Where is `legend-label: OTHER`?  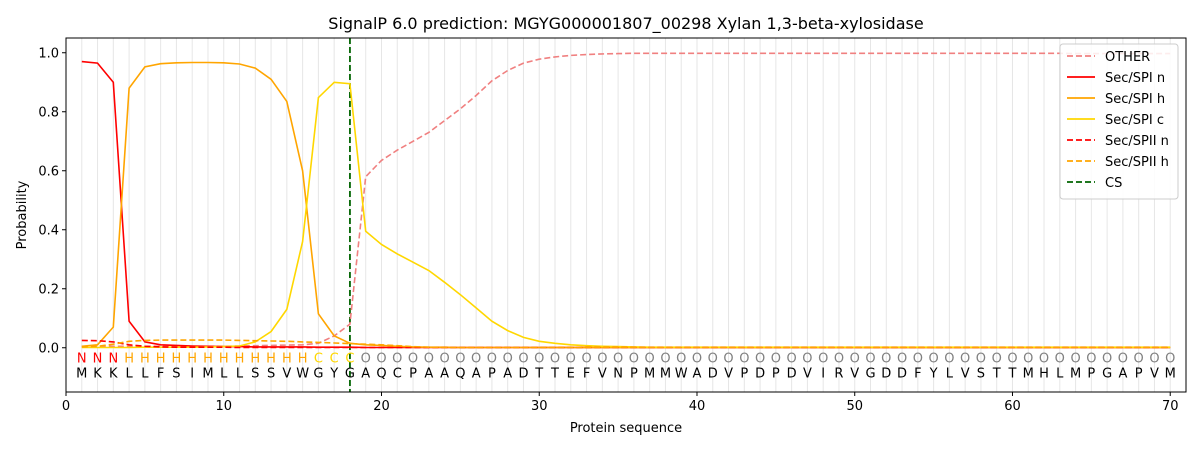 legend-label: OTHER is located at coordinates (1127, 57).